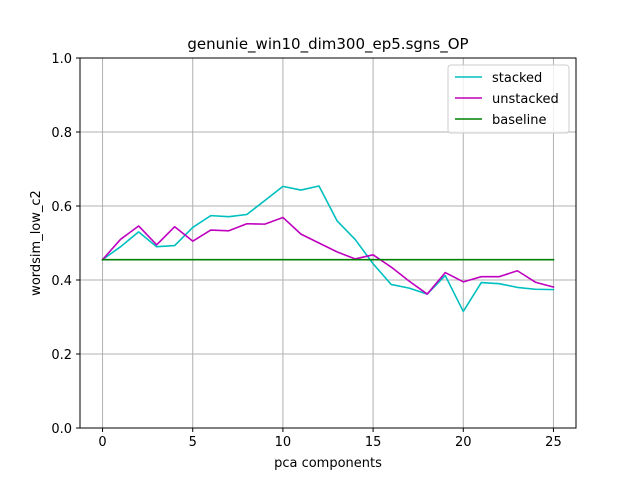  I want to click on x-tick-label: 0, so click(102, 442).